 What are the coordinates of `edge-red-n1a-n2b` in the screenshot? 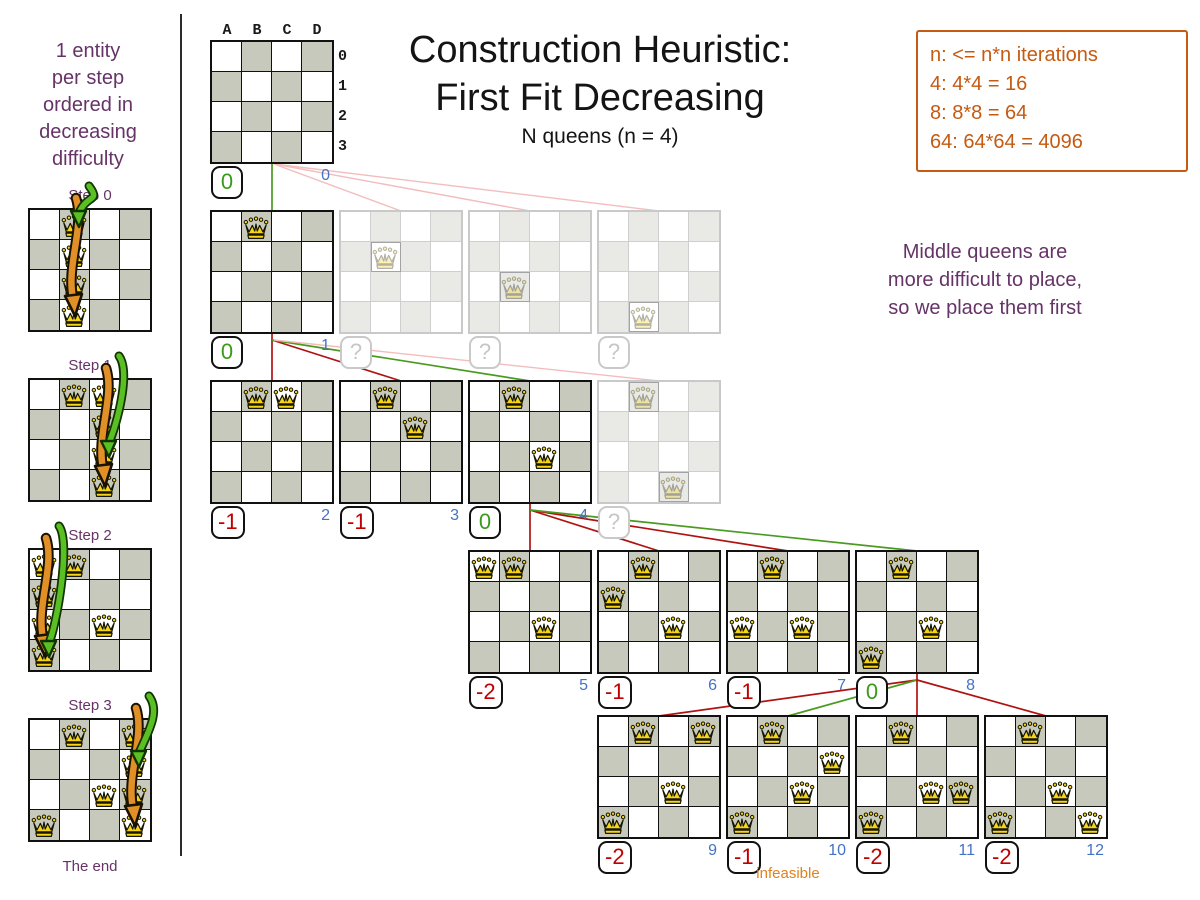 It's located at (336, 360).